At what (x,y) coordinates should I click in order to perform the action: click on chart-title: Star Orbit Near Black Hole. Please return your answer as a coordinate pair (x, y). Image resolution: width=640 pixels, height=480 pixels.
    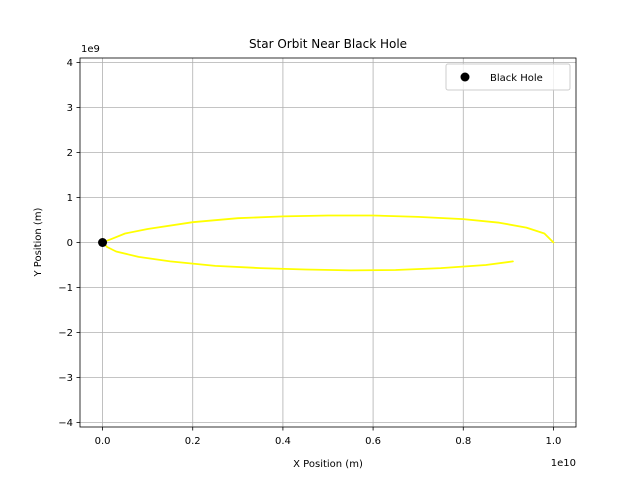
    Looking at the image, I should click on (328, 44).